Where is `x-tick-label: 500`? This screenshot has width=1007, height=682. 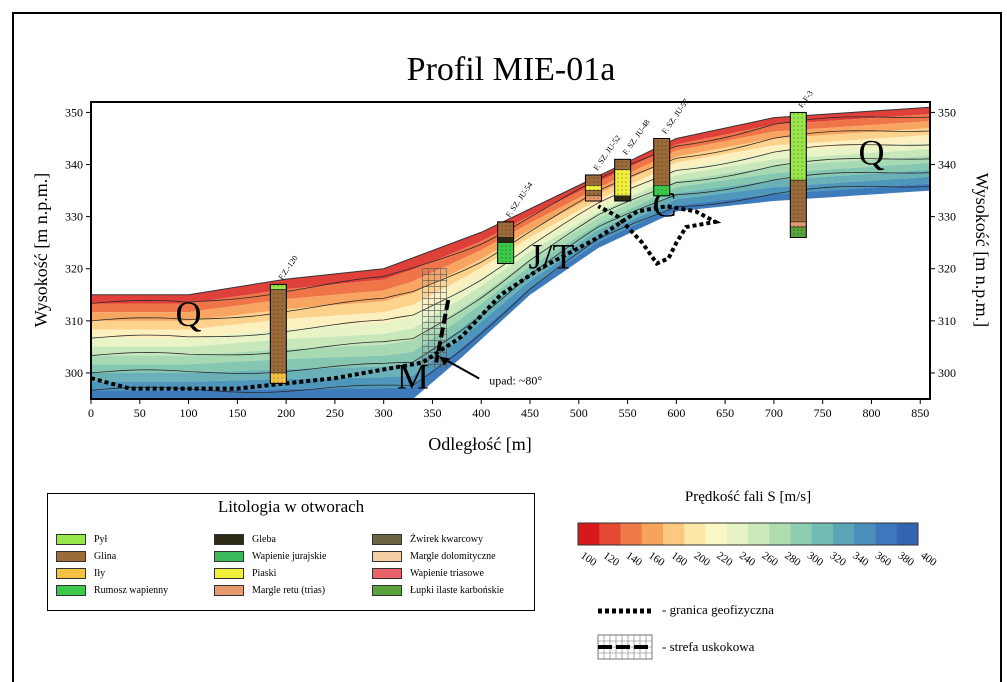 x-tick-label: 500 is located at coordinates (579, 413).